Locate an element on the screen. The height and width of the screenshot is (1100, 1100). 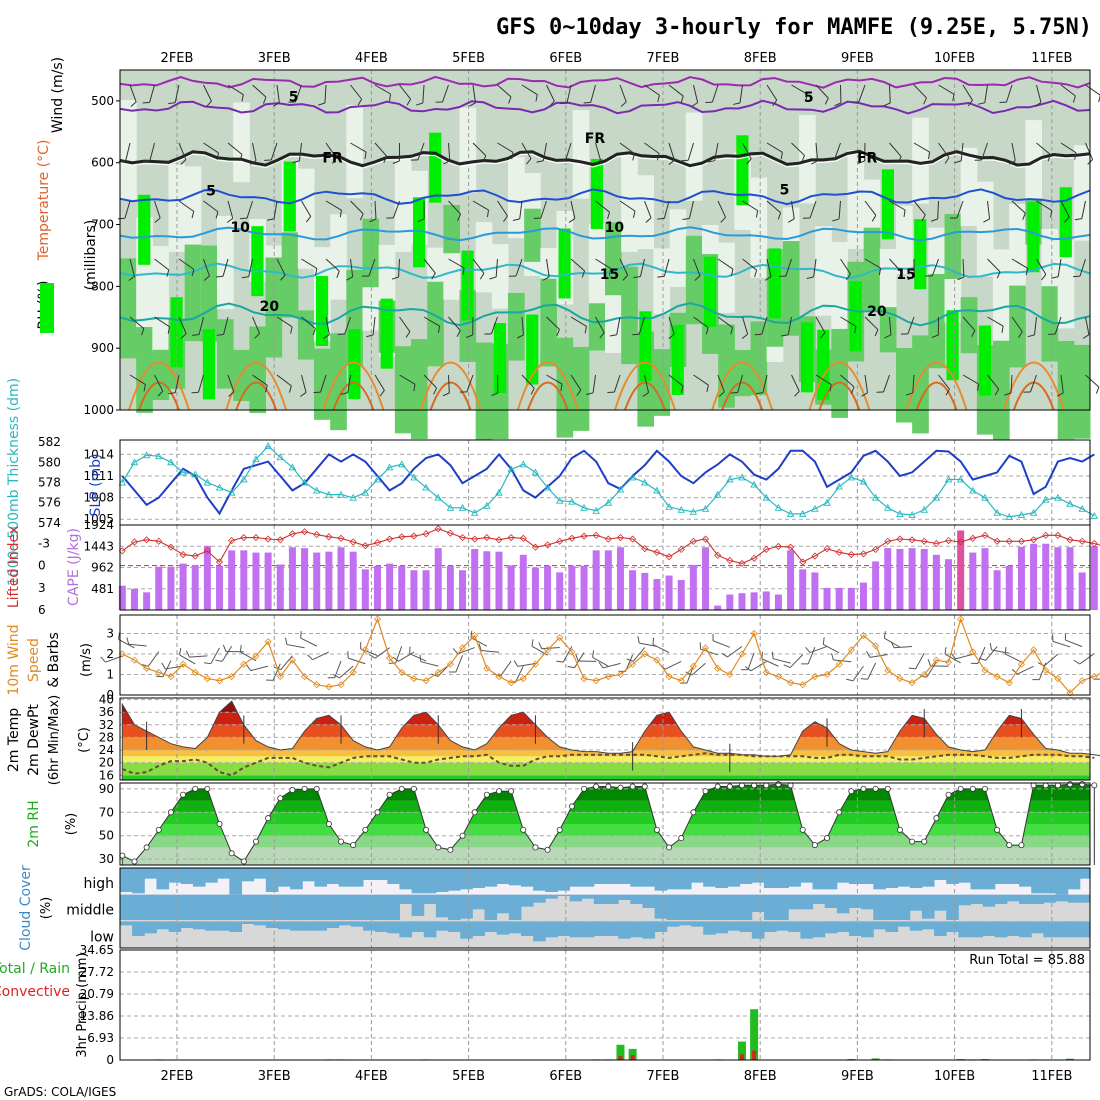
bottom-day-label: 3FEB is located at coordinates (274, 1076).